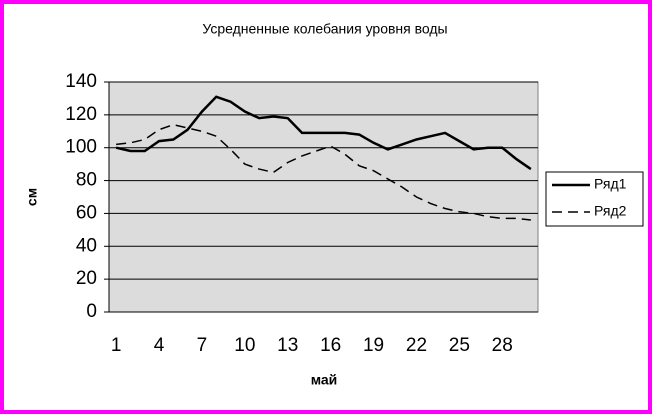 The width and height of the screenshot is (652, 419). I want to click on chart-title: Усредненные колебания уровня воды, so click(324, 29).